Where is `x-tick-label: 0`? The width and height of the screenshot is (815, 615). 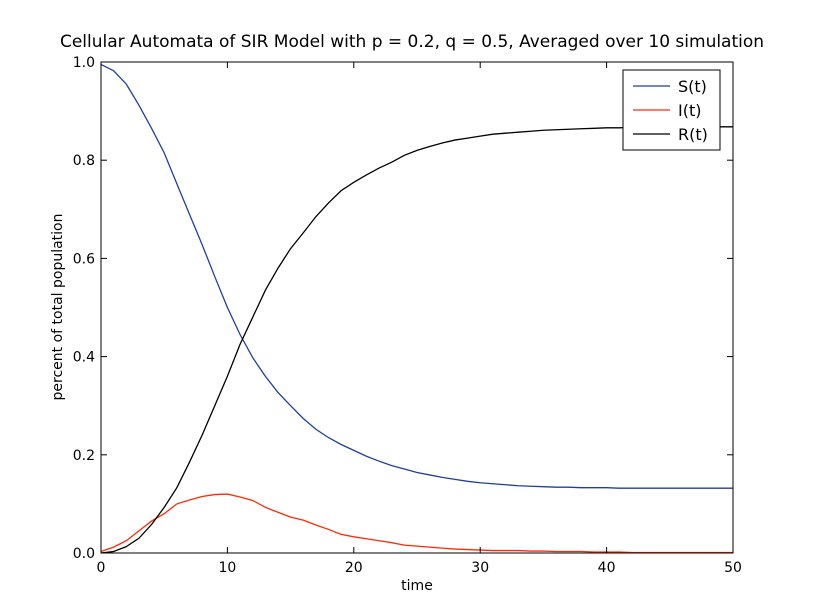 x-tick-label: 0 is located at coordinates (101, 568).